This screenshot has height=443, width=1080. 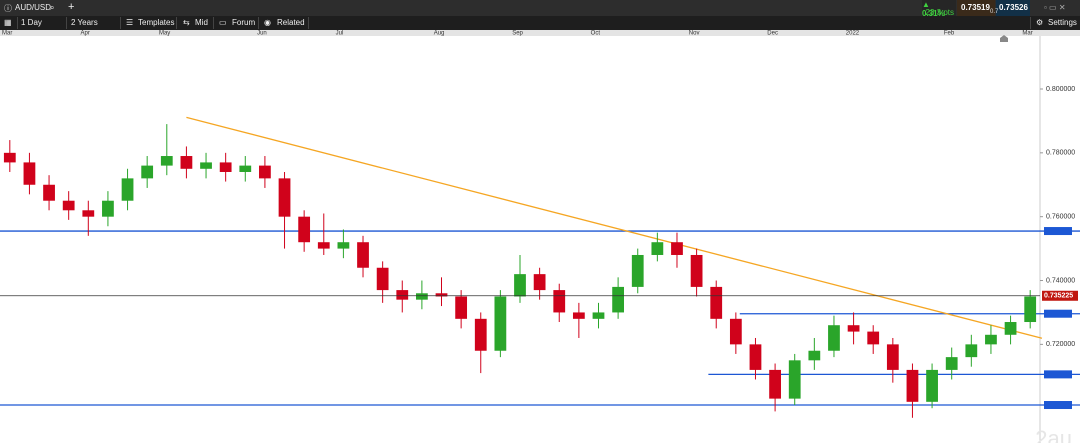 What do you see at coordinates (1060, 153) in the screenshot?
I see `y-tick-label: 0.780000` at bounding box center [1060, 153].